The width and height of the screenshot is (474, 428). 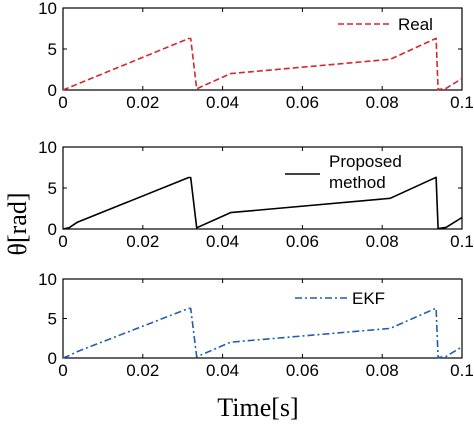 What do you see at coordinates (368, 298) in the screenshot?
I see `legend-label: EKF` at bounding box center [368, 298].